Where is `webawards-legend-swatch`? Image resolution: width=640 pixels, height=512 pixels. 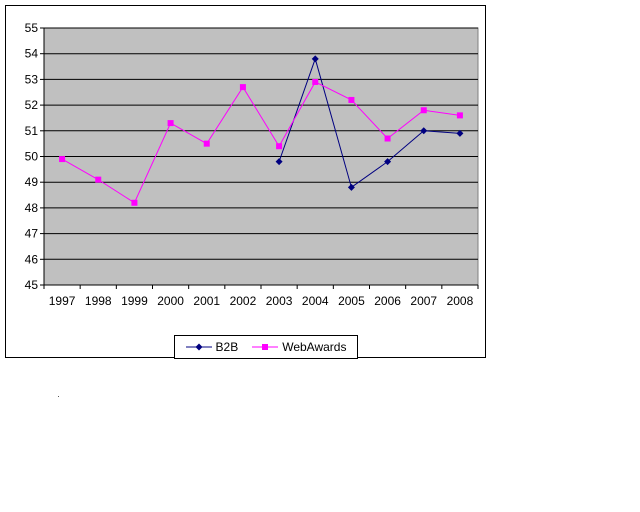 webawards-legend-swatch is located at coordinates (265, 347).